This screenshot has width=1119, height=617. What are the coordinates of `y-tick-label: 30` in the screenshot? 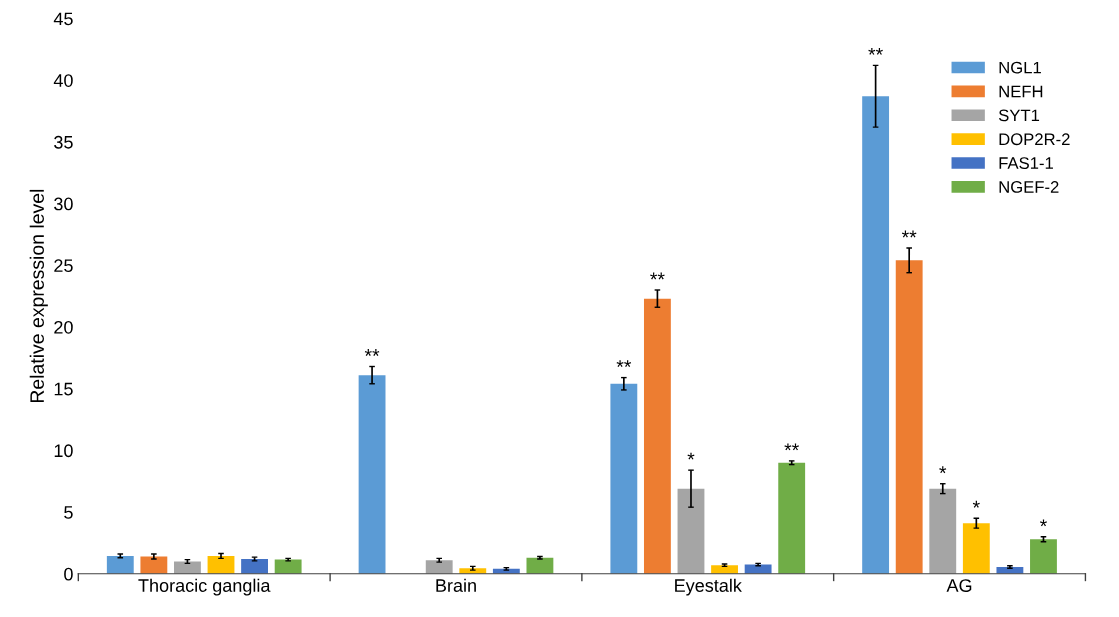 It's located at (63, 204).